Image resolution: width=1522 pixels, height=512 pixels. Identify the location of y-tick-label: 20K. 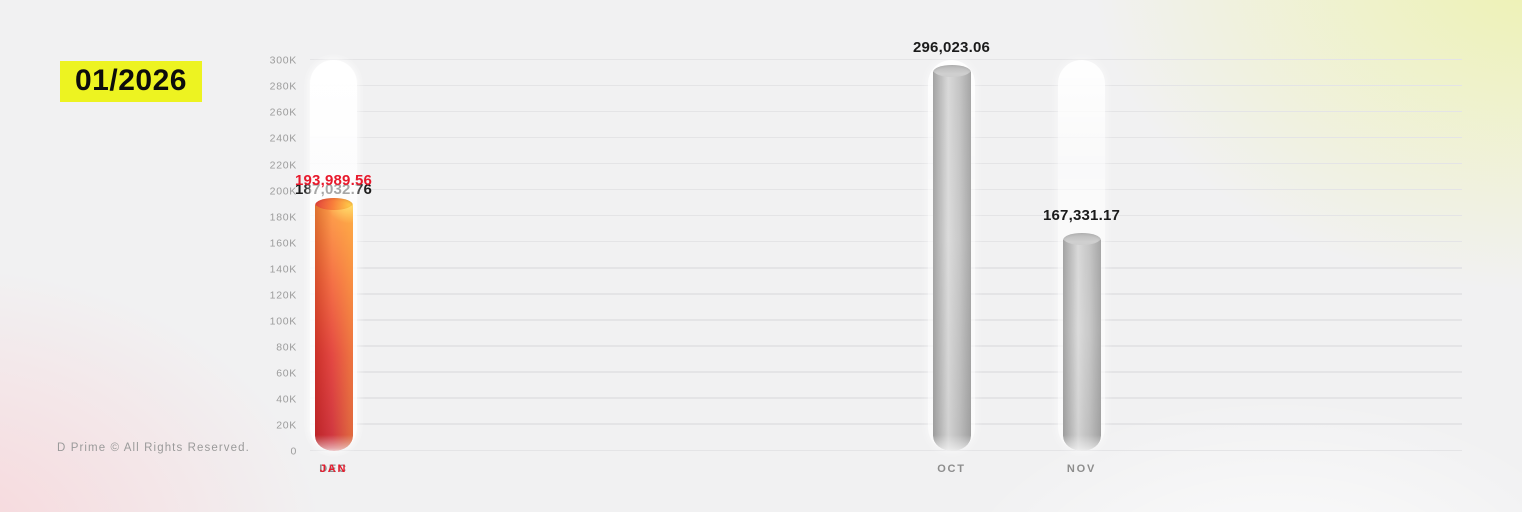
(286, 425).